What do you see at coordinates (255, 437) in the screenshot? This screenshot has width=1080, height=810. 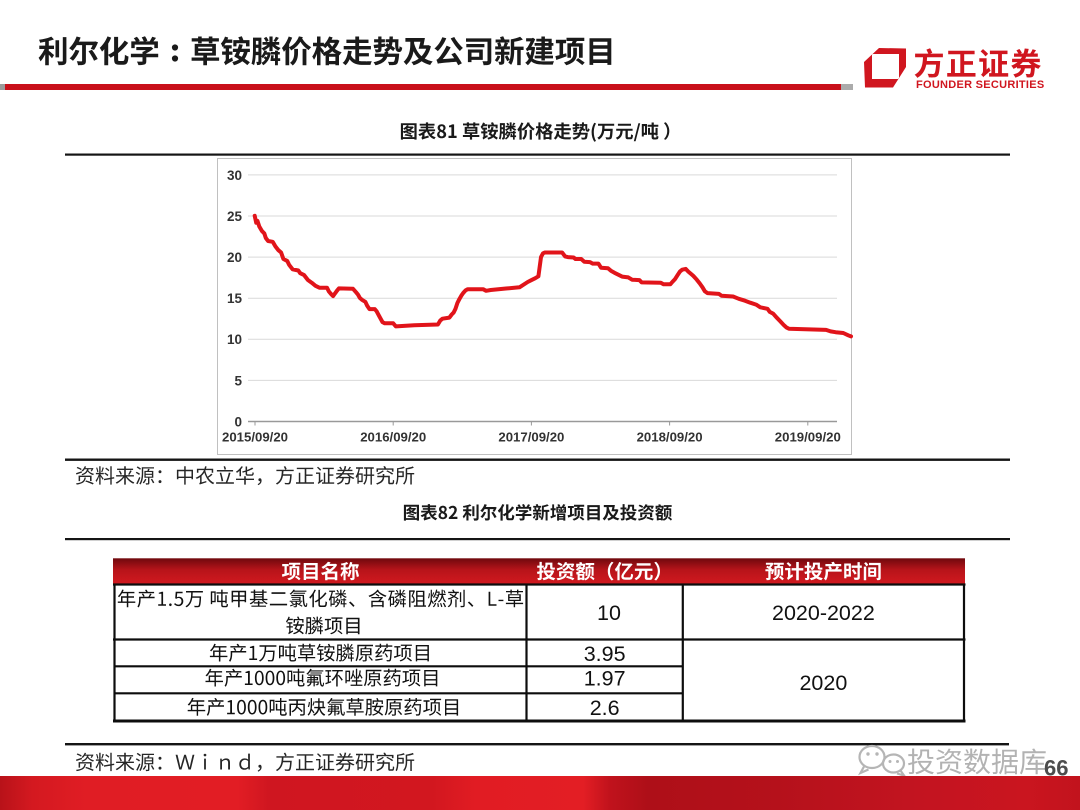 I see `svg-text: 2015/09/20` at bounding box center [255, 437].